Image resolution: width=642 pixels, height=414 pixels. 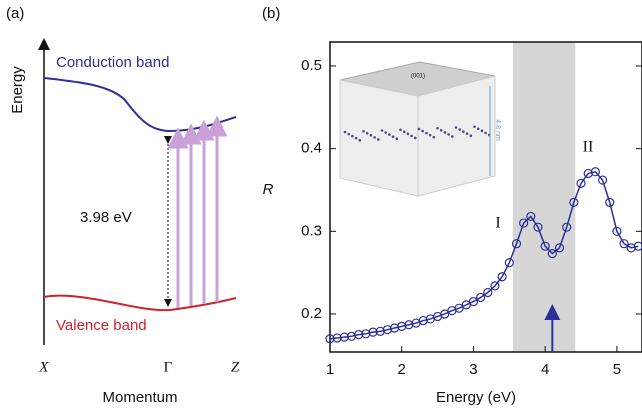 I want to click on y-tick-label: 0.2, so click(x=311, y=313).